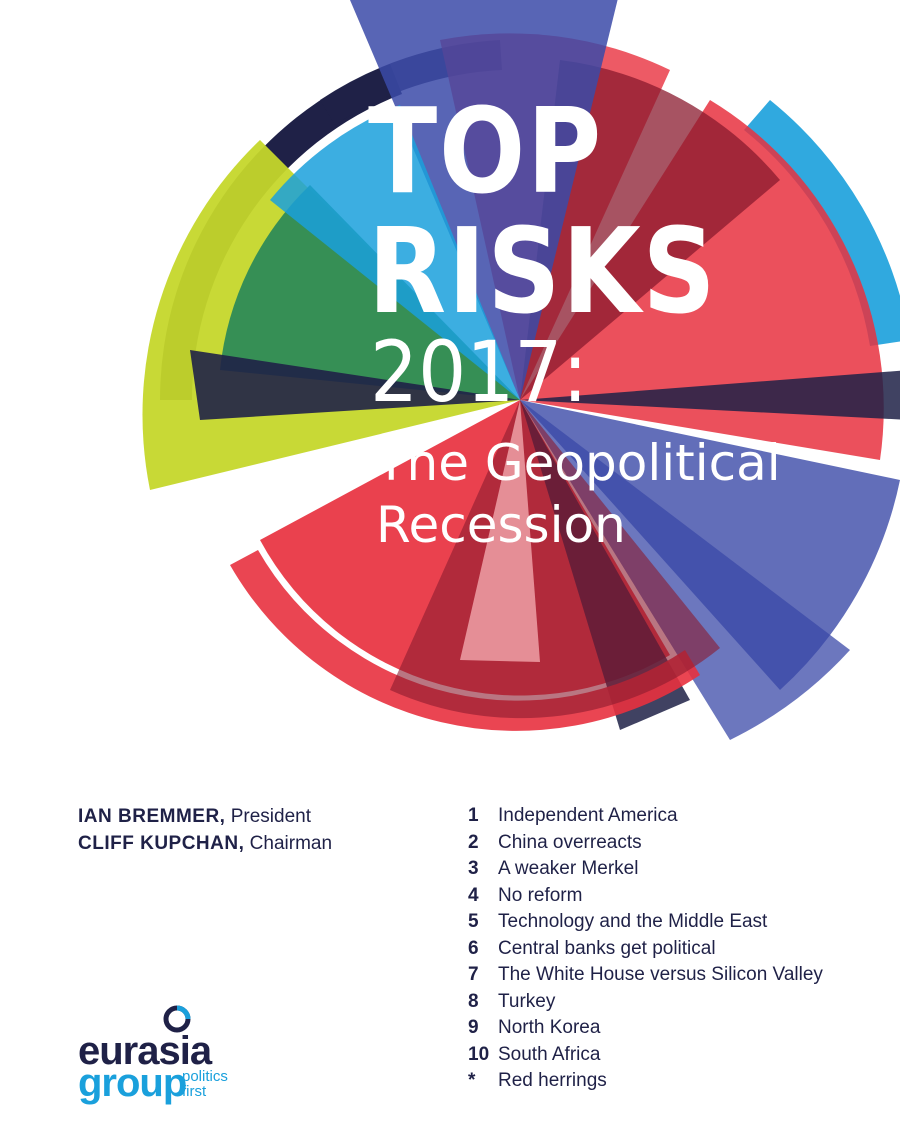  I want to click on risk-number: 2, so click(473, 842).